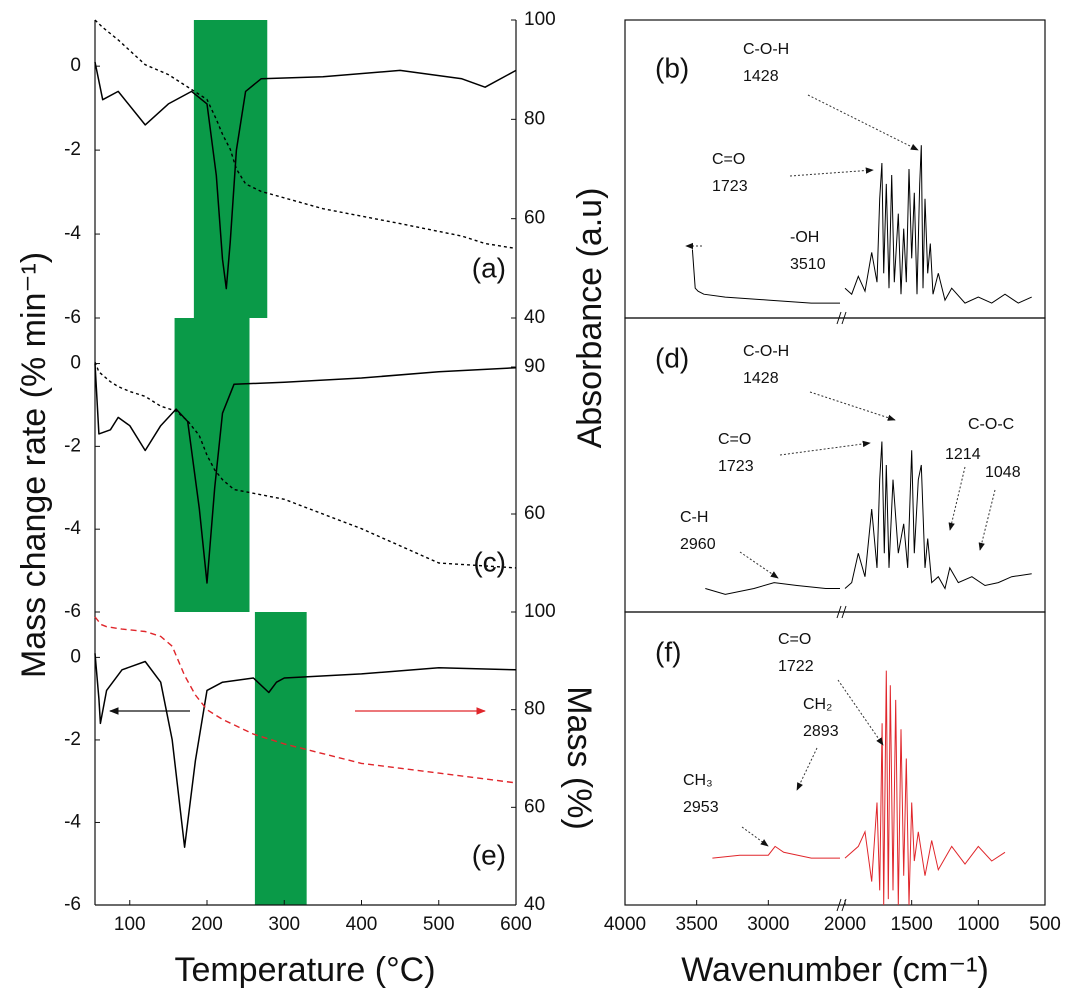  I want to click on x-tick-label: 1000, so click(978, 924).